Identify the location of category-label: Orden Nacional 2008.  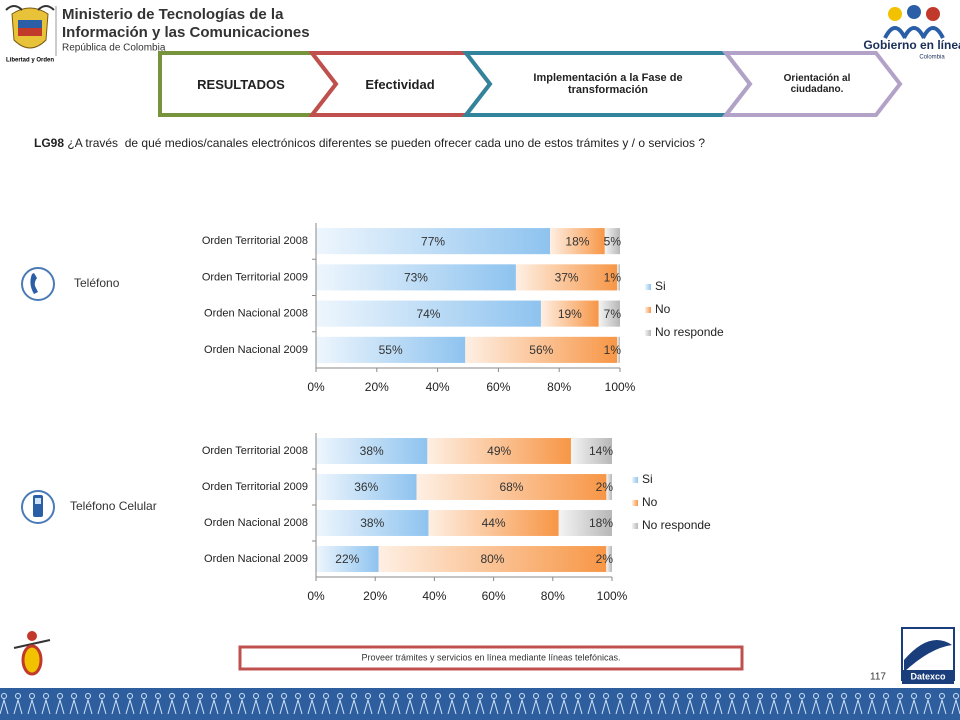
(256, 523).